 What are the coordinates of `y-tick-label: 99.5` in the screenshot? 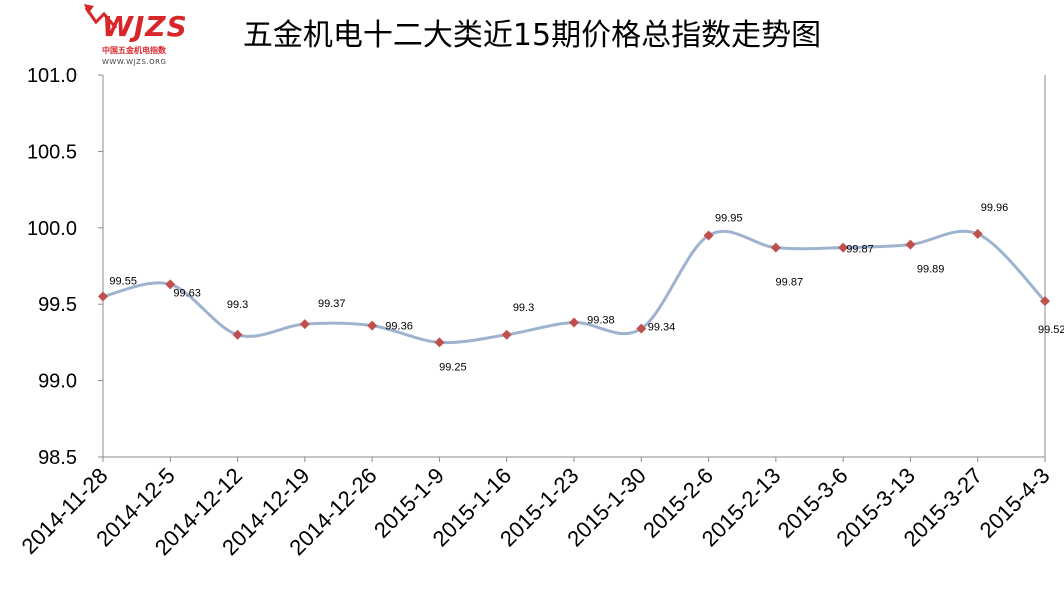 It's located at (57, 305).